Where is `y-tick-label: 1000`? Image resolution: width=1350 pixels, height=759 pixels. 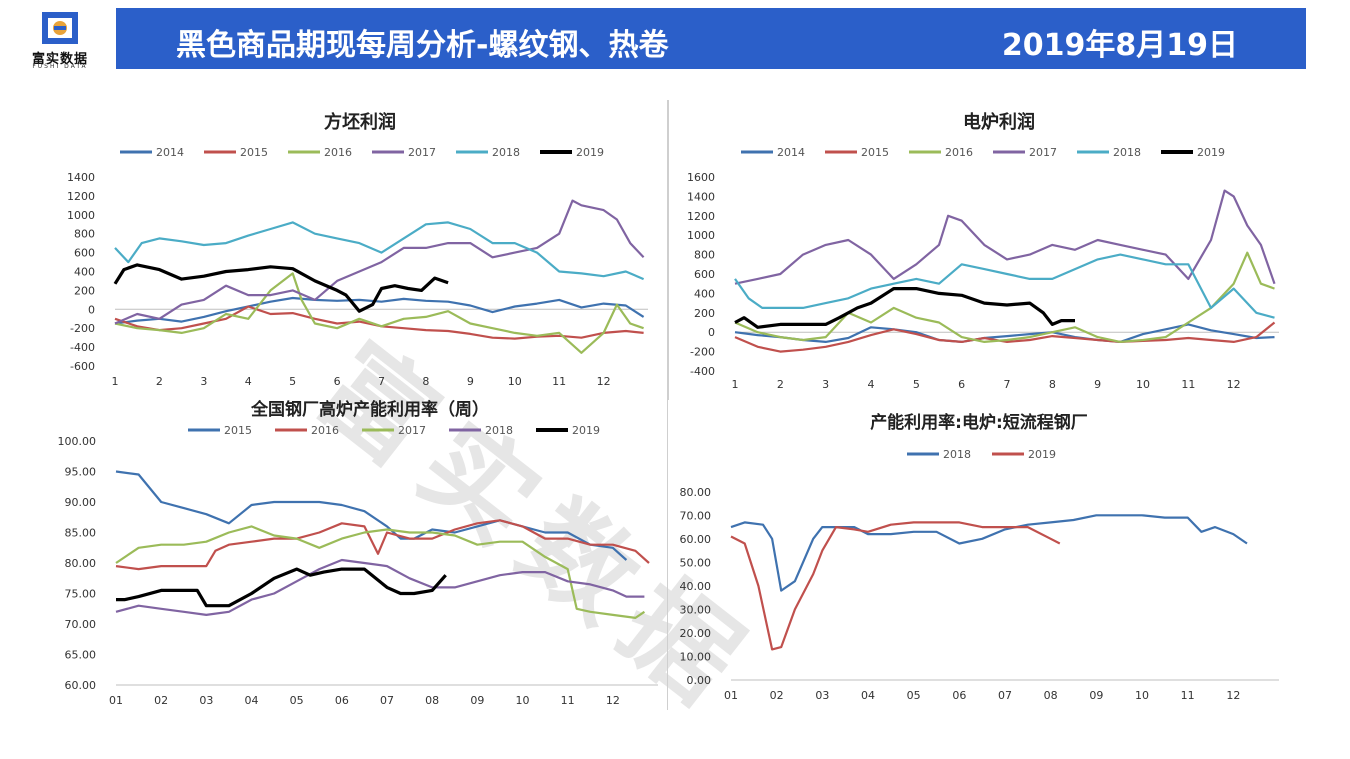 y-tick-label: 1000 is located at coordinates (701, 235).